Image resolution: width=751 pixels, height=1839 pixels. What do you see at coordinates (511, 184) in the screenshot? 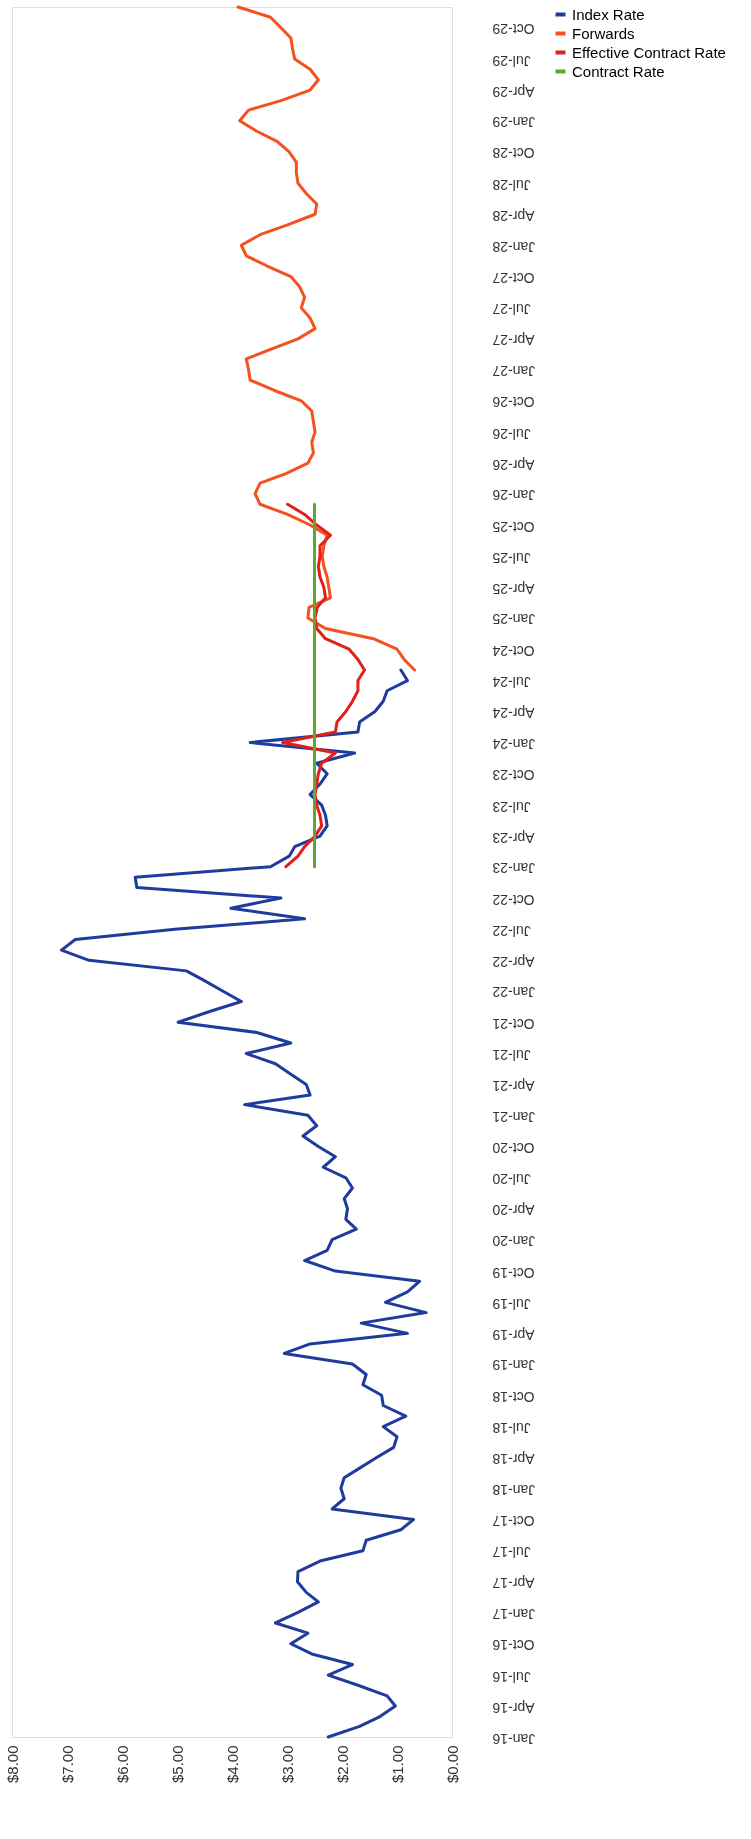
I see `y-tick-label: Jul-28` at bounding box center [511, 184].